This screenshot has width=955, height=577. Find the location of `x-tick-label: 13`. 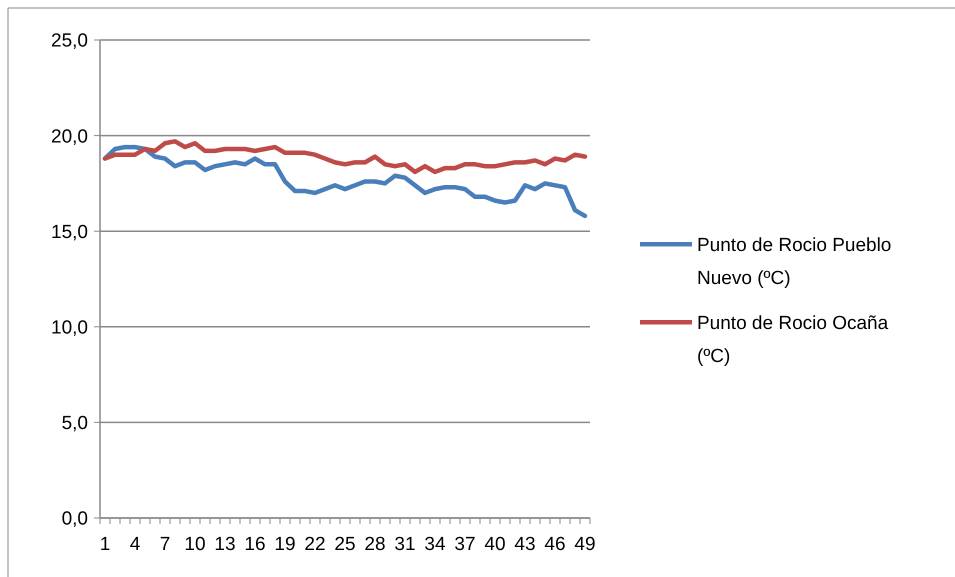

x-tick-label: 13 is located at coordinates (225, 544).